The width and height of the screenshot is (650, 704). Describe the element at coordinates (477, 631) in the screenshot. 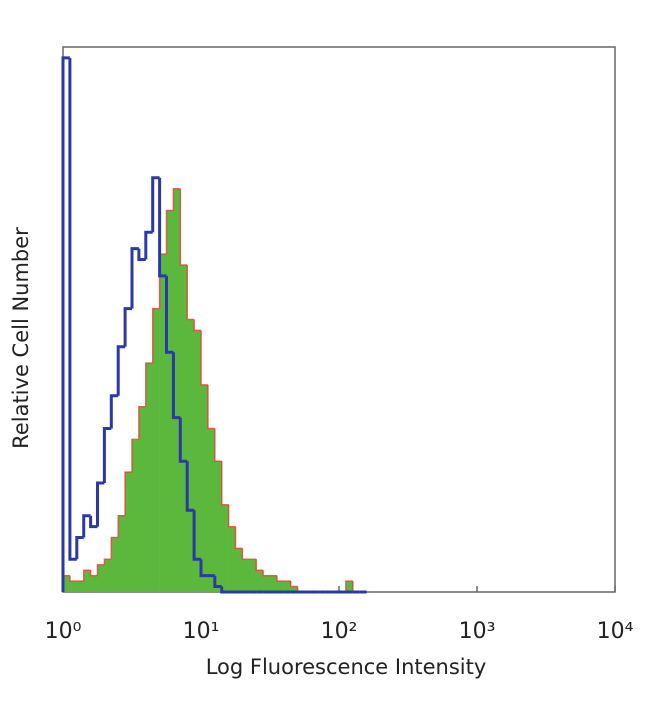

I see `x-tick-label: 10³` at that location.